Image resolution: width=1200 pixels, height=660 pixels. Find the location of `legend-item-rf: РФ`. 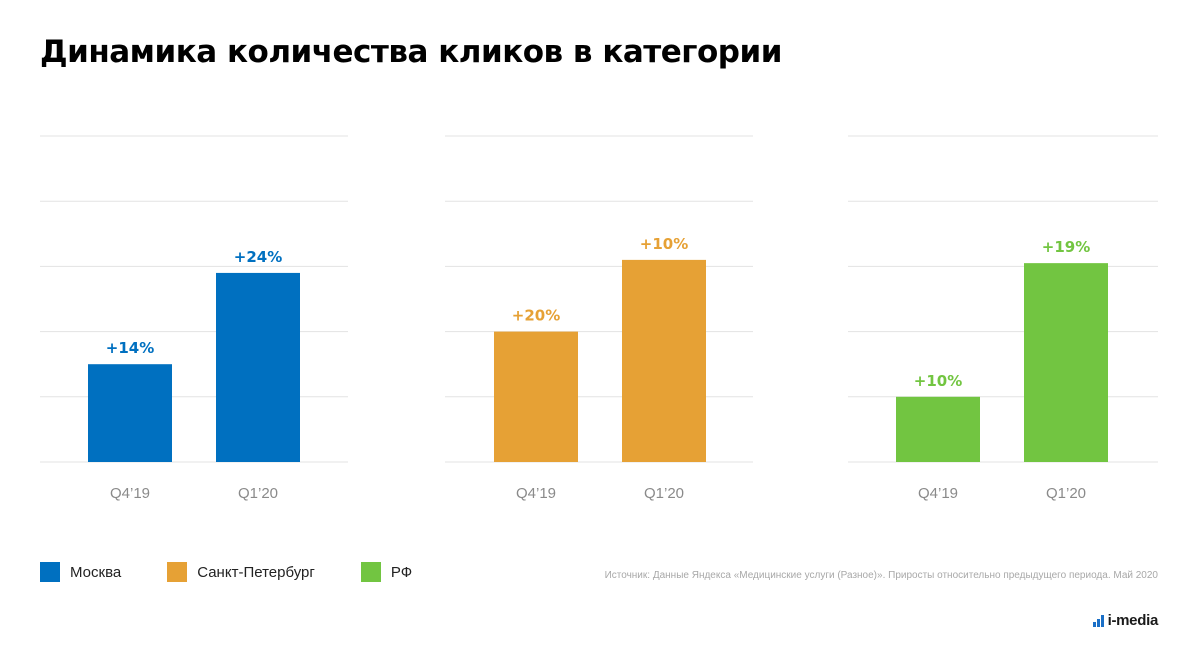

legend-item-rf: РФ is located at coordinates (386, 572).